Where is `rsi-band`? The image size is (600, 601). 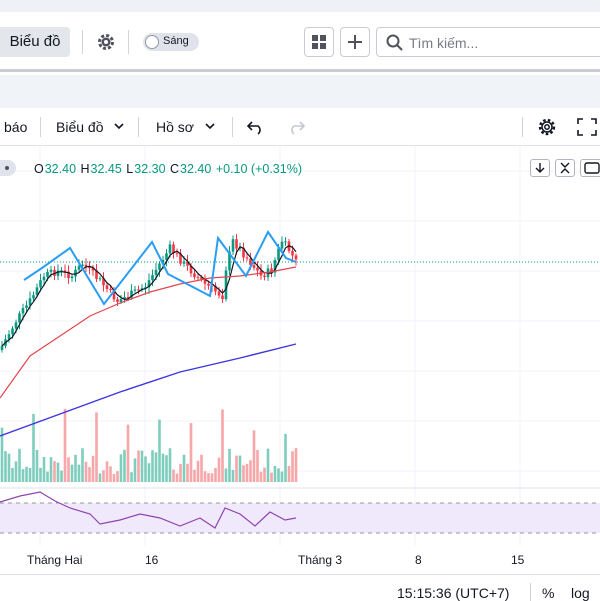
rsi-band is located at coordinates (300, 518).